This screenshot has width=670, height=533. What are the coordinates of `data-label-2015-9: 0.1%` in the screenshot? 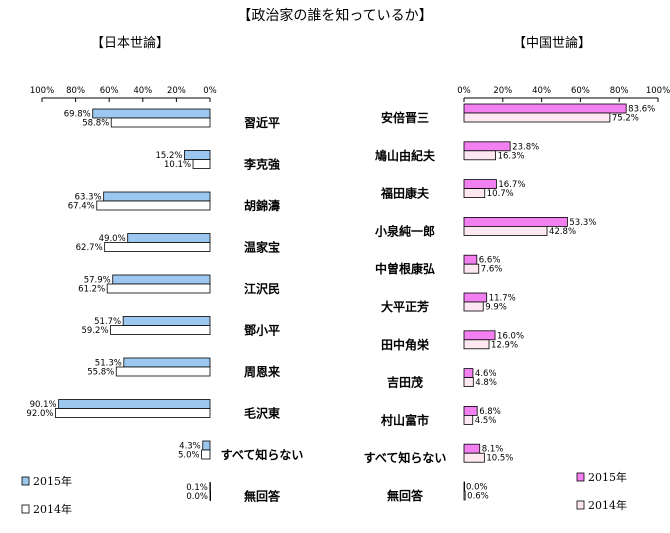 It's located at (197, 488).